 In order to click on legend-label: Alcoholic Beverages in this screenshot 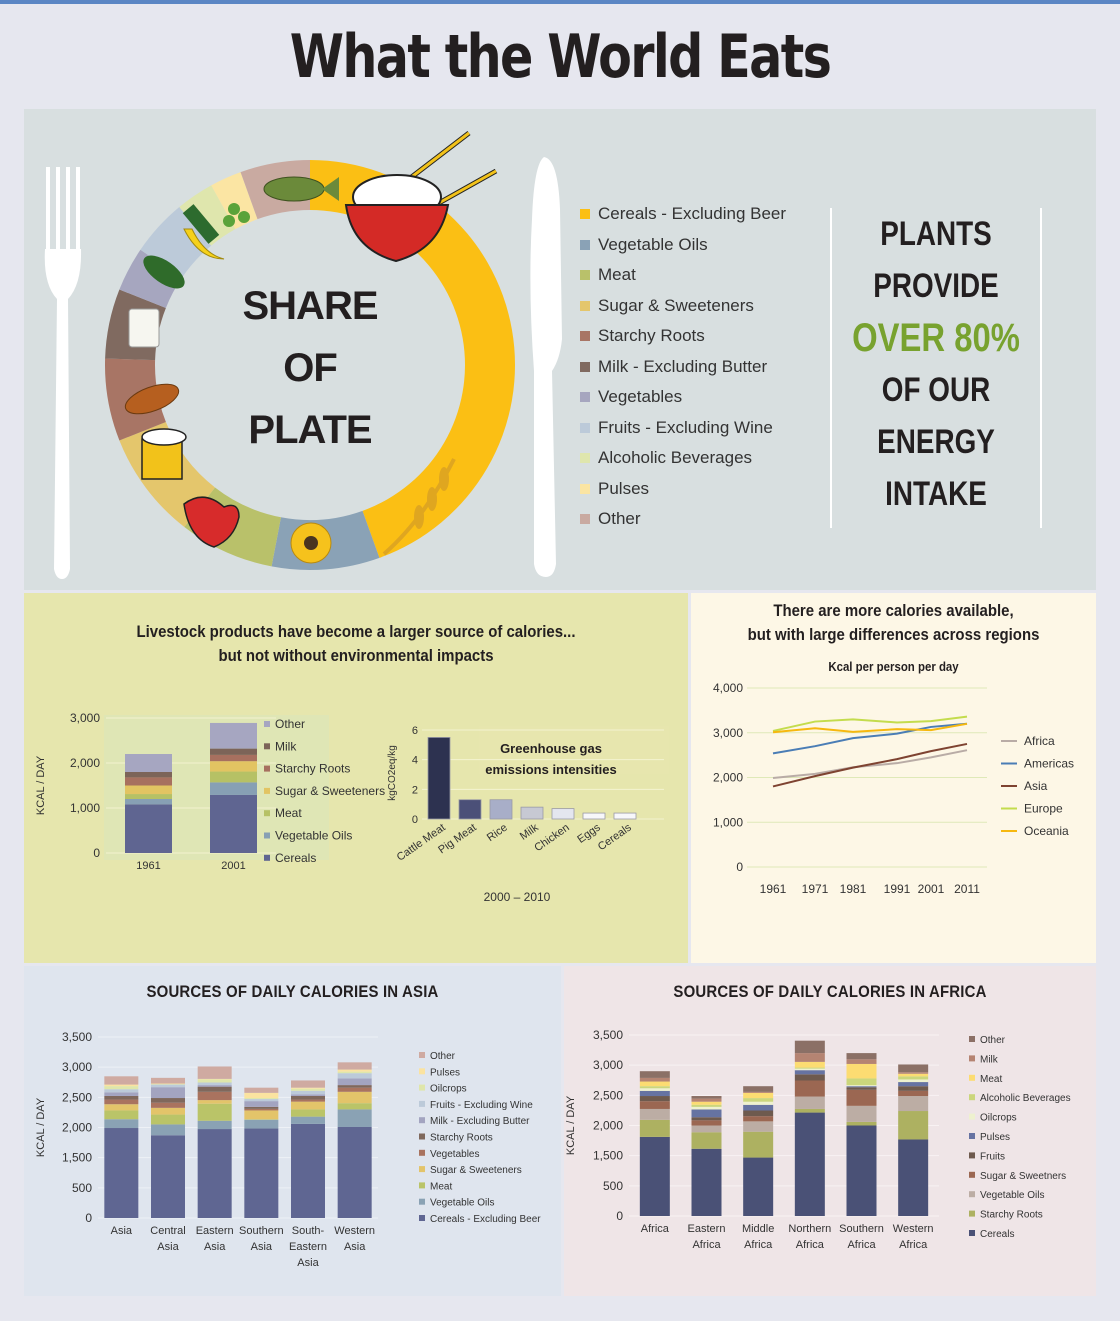, I will do `click(1025, 1098)`.